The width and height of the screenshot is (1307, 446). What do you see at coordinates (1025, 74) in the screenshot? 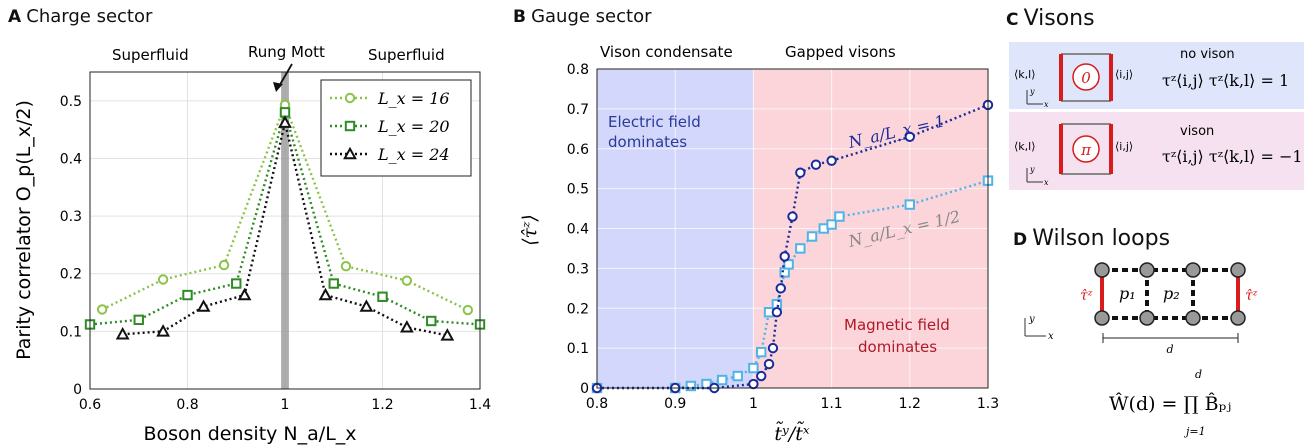
I see `site-kl-top: ⟨k,l⟩` at bounding box center [1025, 74].